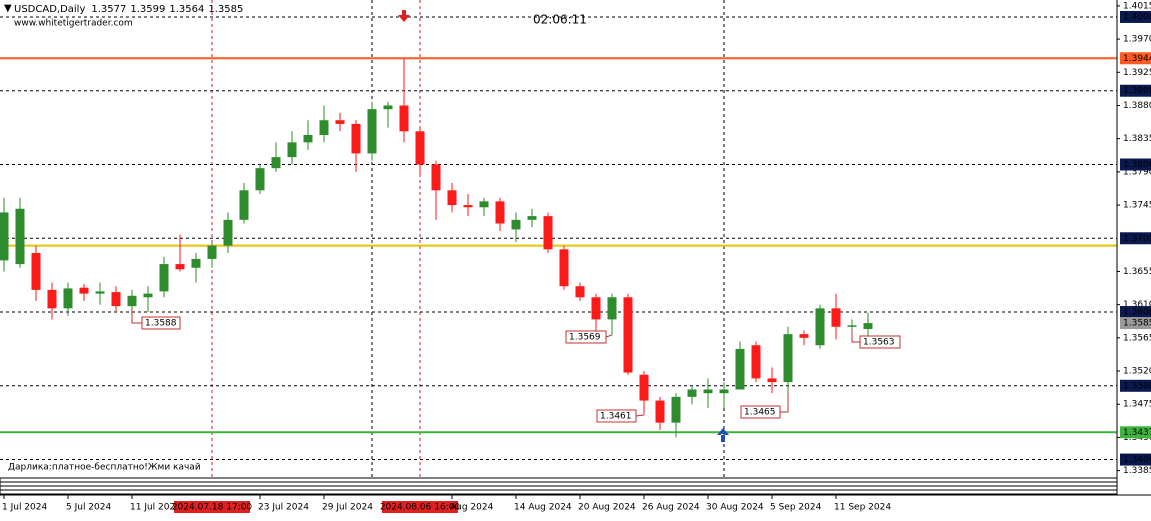 This screenshot has width=1151, height=521. I want to click on x-tick-label: 29 Jul 2024, so click(347, 508).